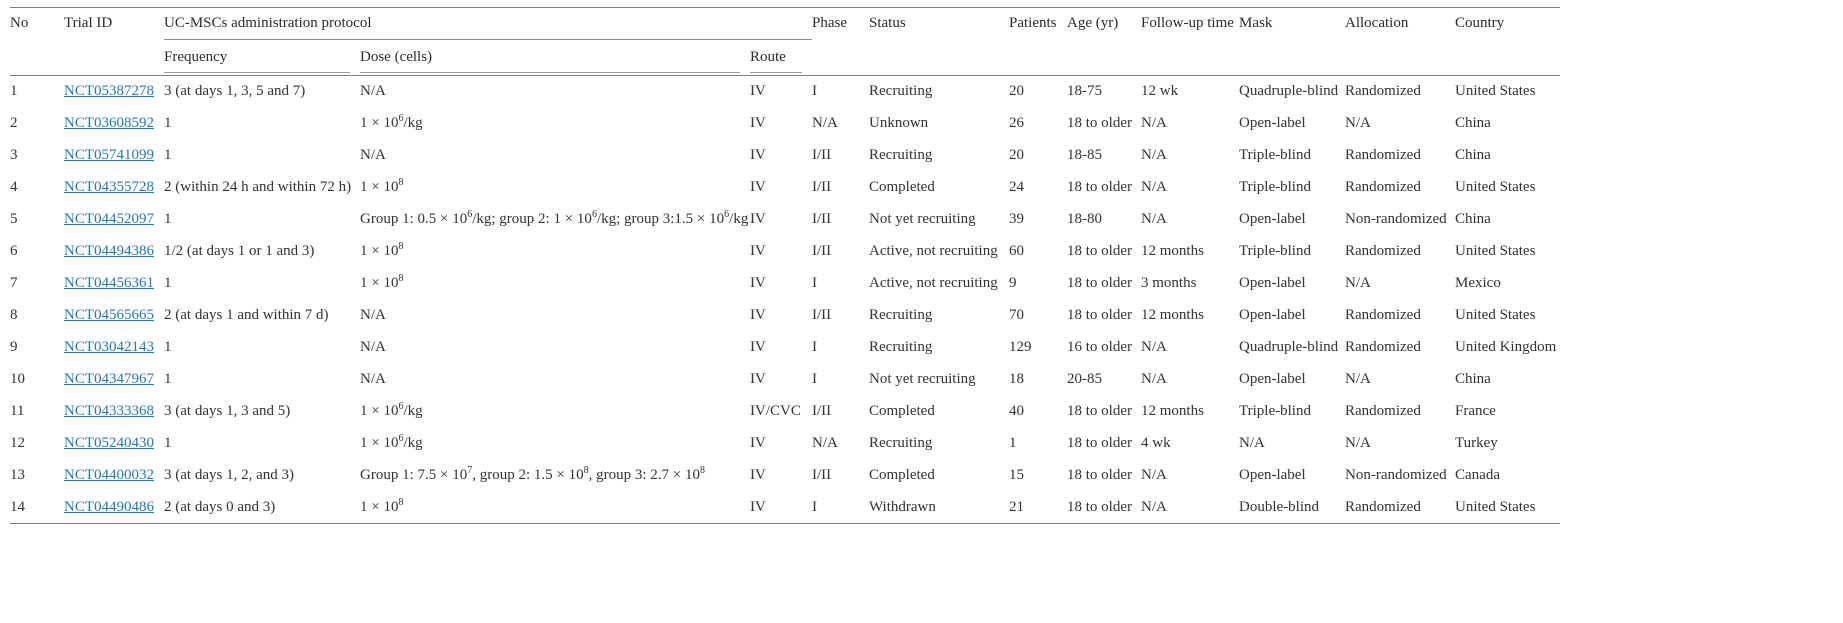  I want to click on cell-patients: 129, so click(1020, 346).